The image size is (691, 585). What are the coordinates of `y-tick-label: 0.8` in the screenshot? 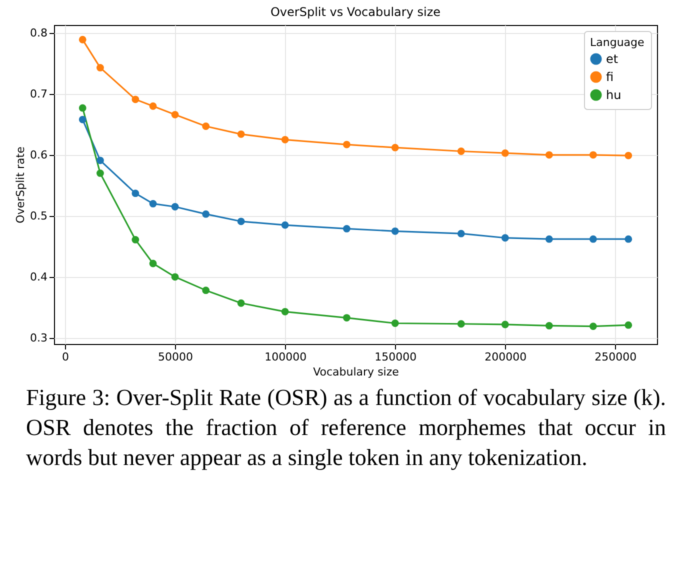 It's located at (39, 33).